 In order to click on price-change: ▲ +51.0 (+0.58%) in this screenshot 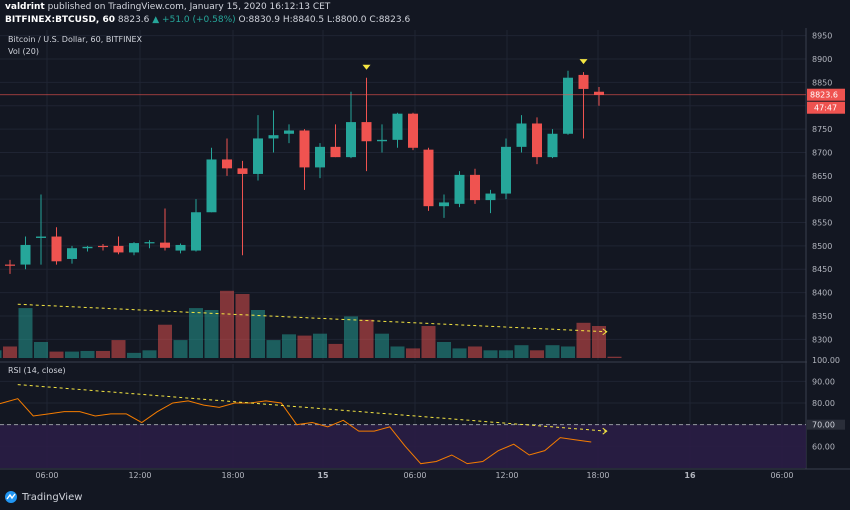, I will do `click(194, 20)`.